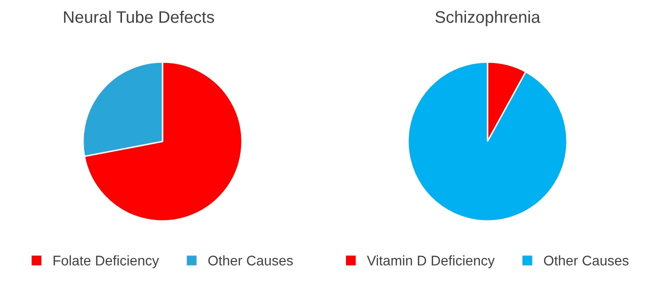 Image resolution: width=650 pixels, height=301 pixels. I want to click on legend-label: Folate Deficiency, so click(107, 261).